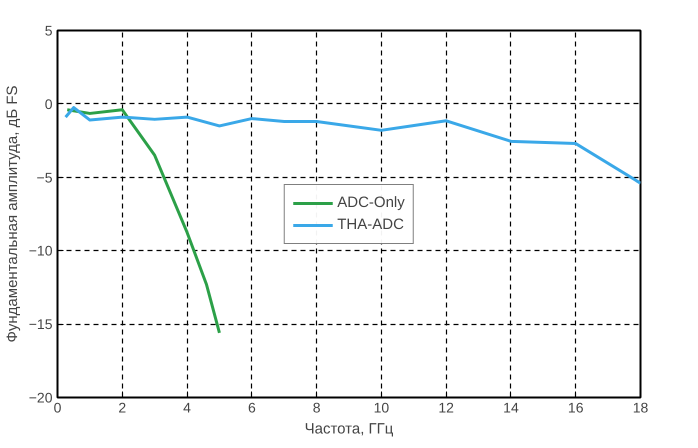  What do you see at coordinates (511, 408) in the screenshot?
I see `x-tick-label: 14` at bounding box center [511, 408].